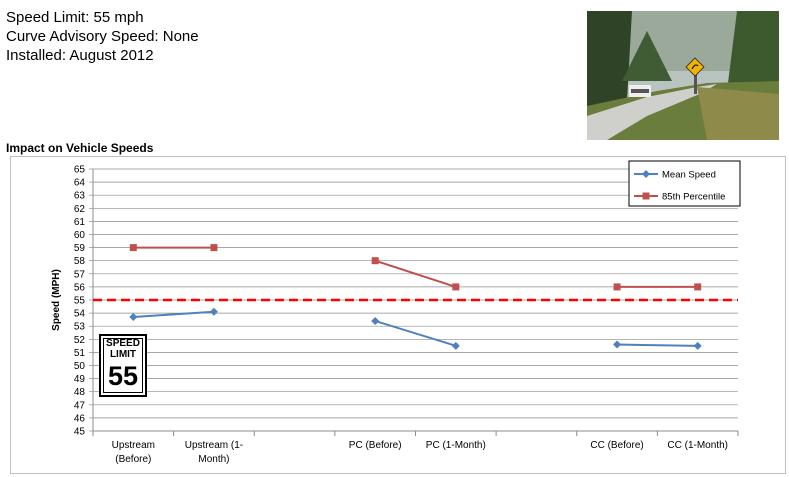 The width and height of the screenshot is (789, 477). What do you see at coordinates (213, 459) in the screenshot?
I see `x-tick-label: Month)` at bounding box center [213, 459].